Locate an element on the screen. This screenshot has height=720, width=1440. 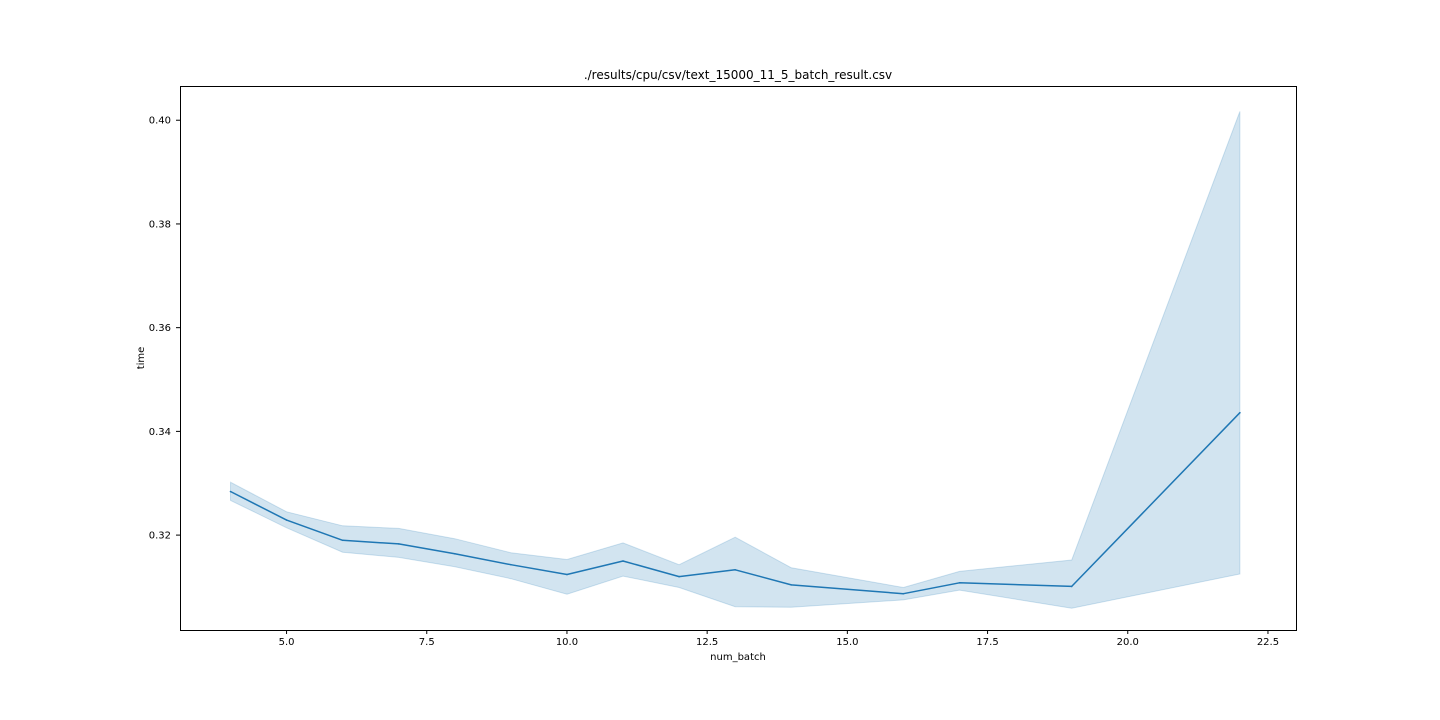
y-axis-label: time is located at coordinates (141, 358).